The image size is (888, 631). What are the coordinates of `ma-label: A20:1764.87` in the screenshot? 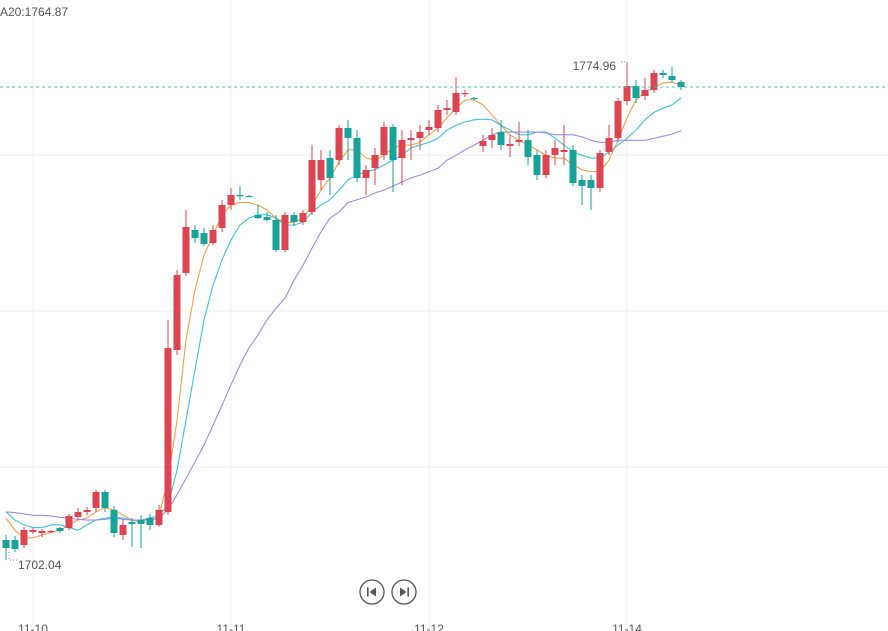 It's located at (34, 12).